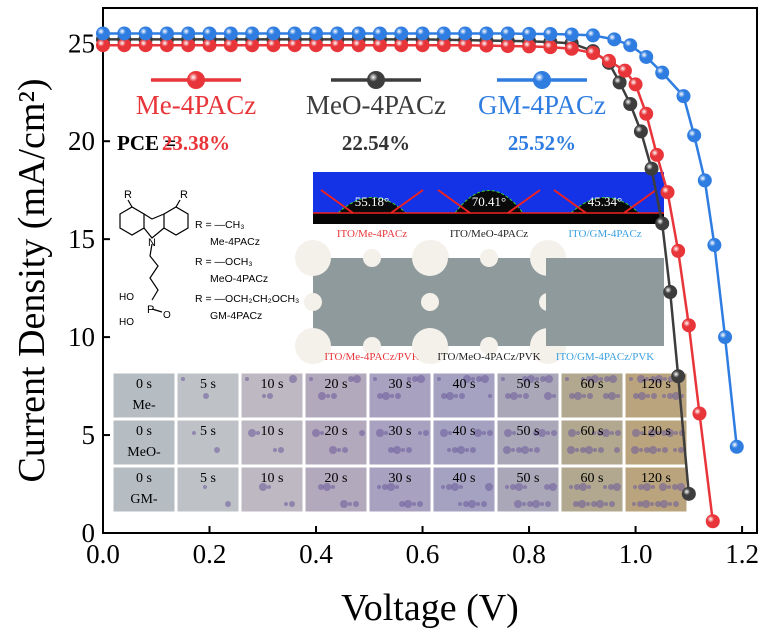 This screenshot has height=633, width=772. Describe the element at coordinates (656, 478) in the screenshot. I see `time-label: 120 s` at that location.